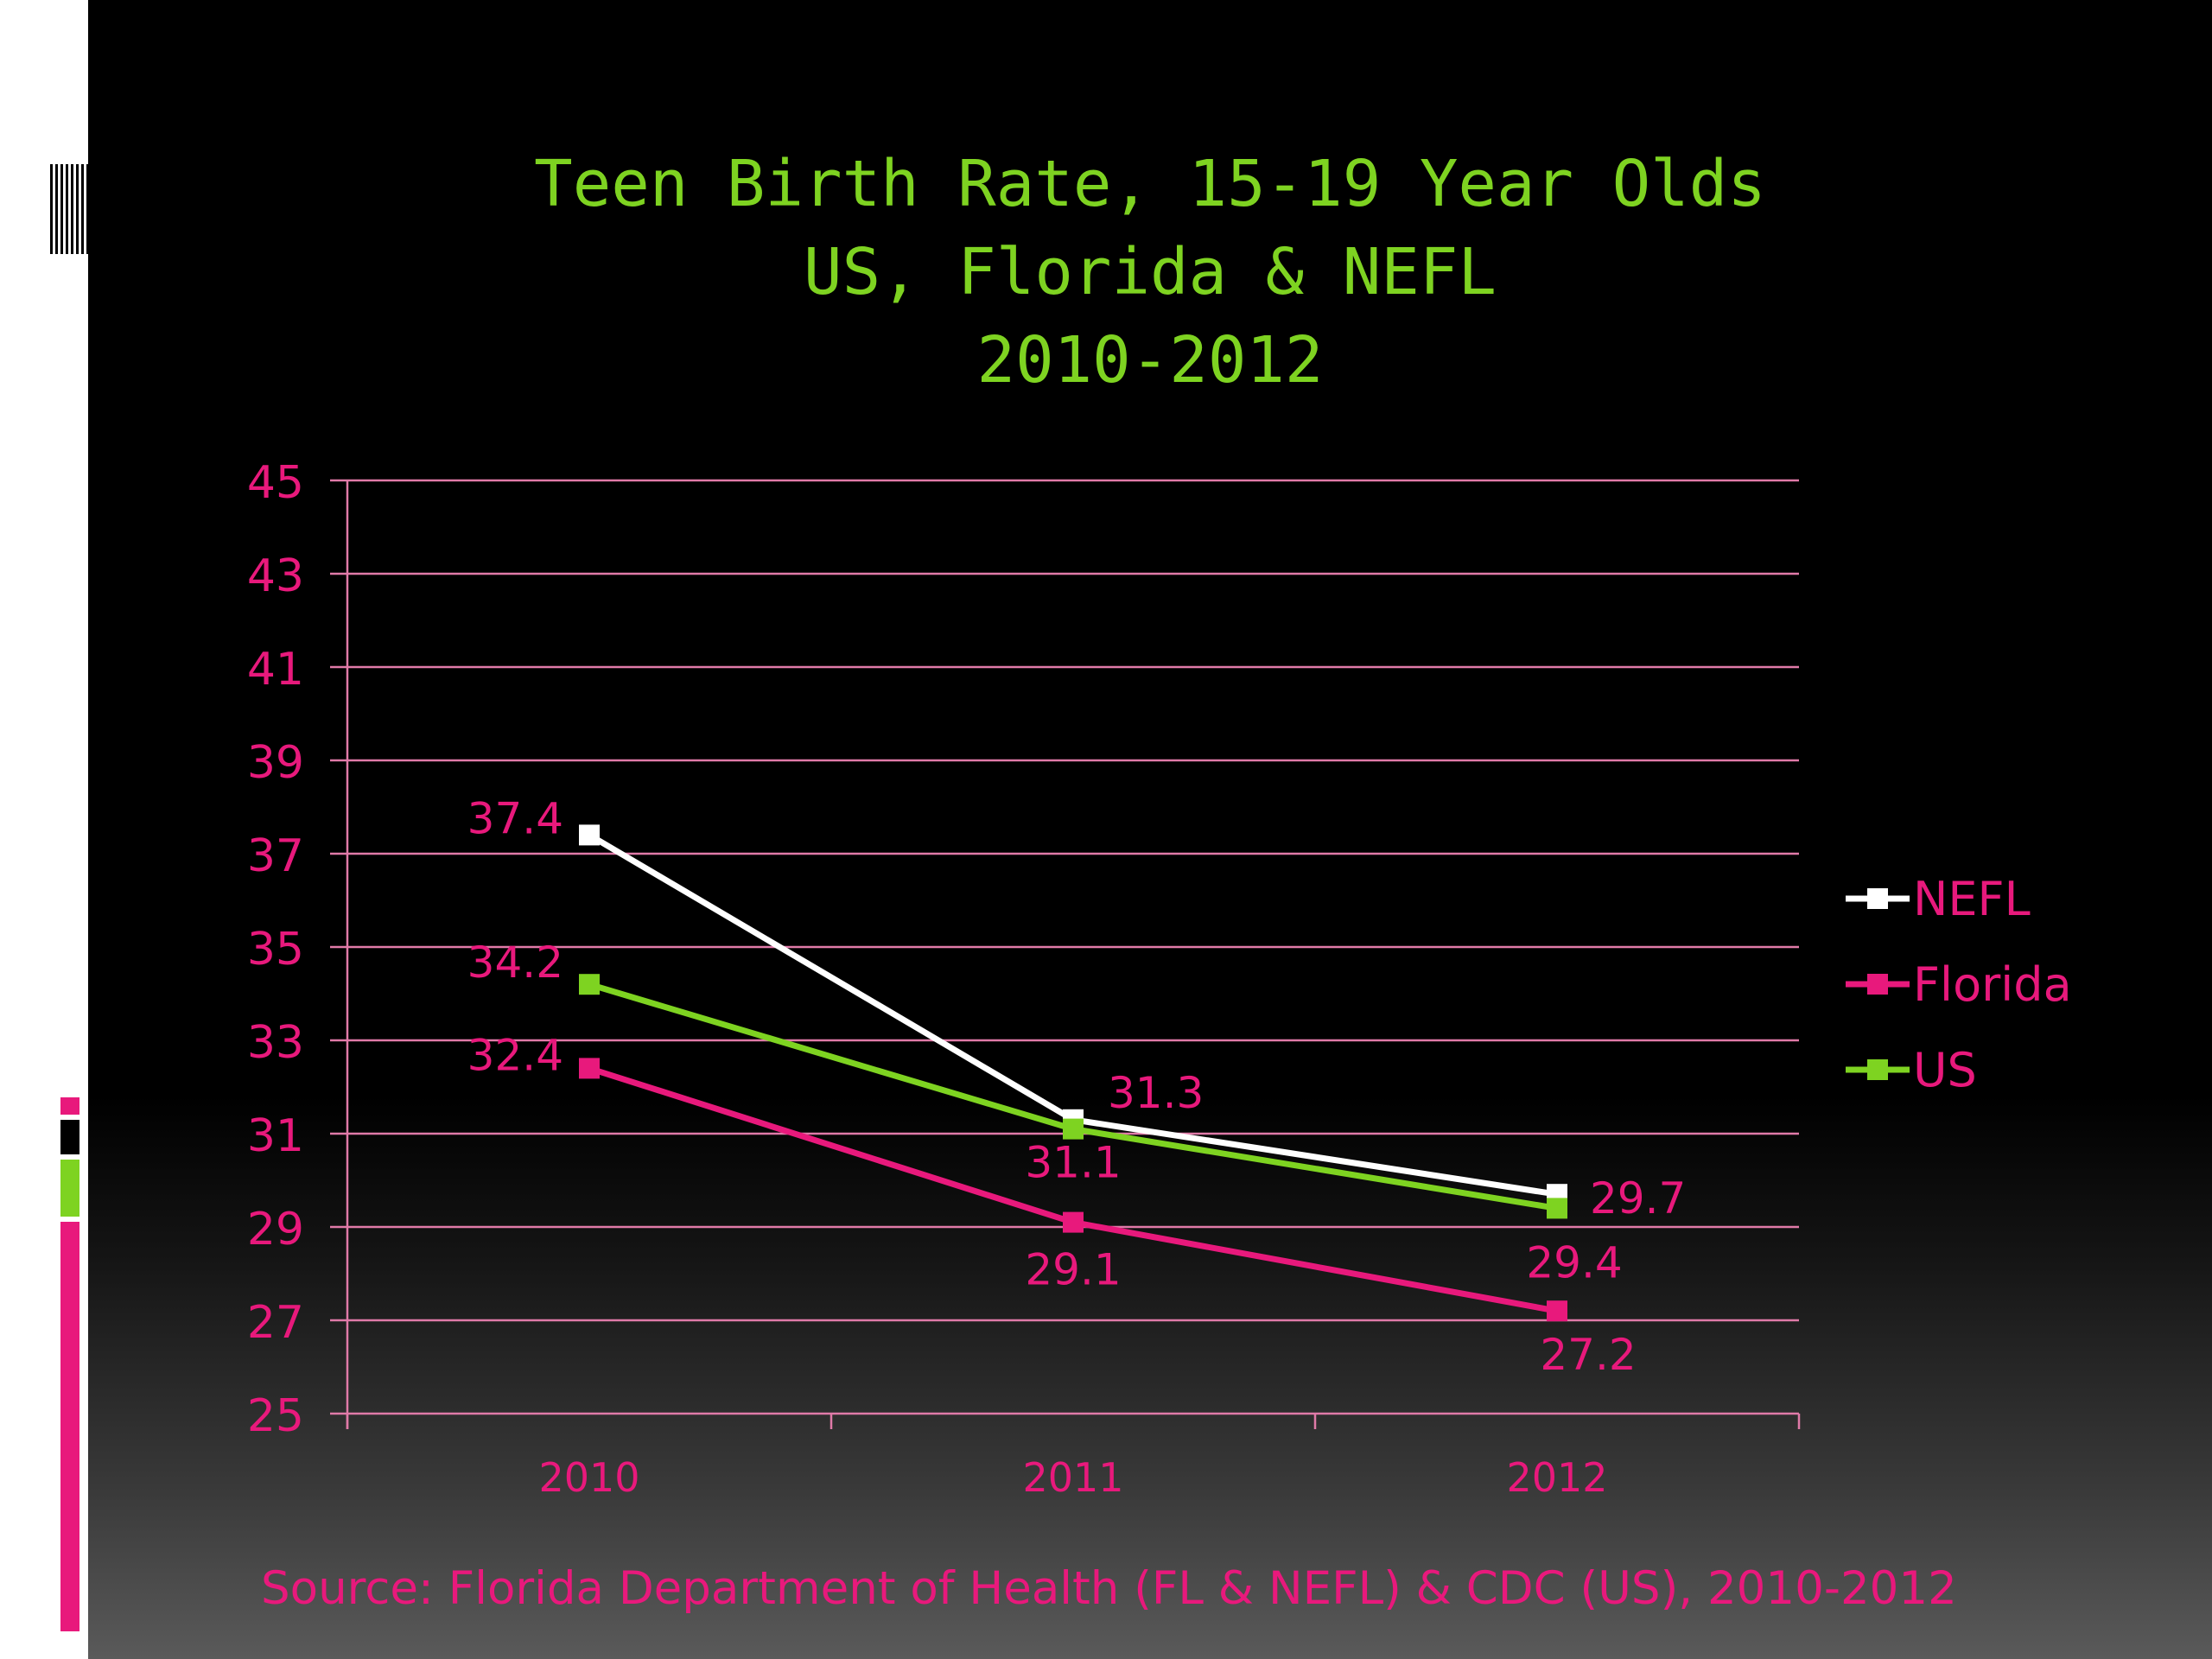 The width and height of the screenshot is (2212, 1659). Describe the element at coordinates (69, 209) in the screenshot. I see `corner-stripes-decoration` at that location.